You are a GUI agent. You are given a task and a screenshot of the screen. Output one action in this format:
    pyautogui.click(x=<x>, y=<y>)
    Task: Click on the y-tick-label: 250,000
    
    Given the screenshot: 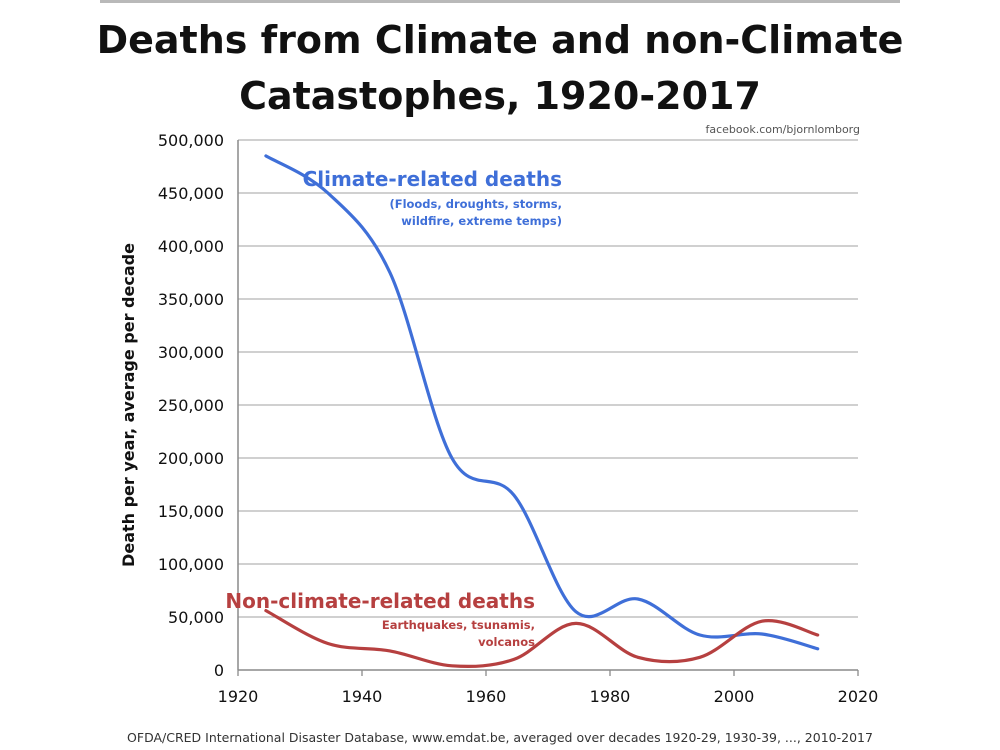 What is the action you would take?
    pyautogui.click(x=191, y=405)
    